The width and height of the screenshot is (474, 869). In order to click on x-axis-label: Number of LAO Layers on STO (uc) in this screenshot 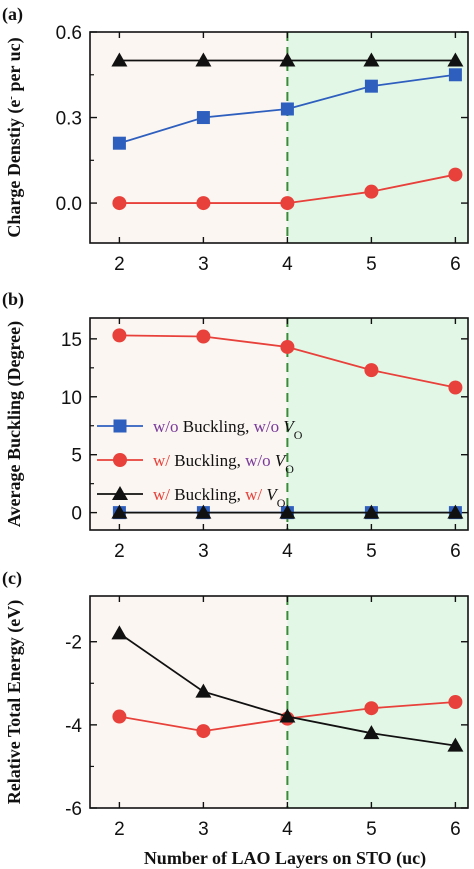, I will do `click(285, 858)`.